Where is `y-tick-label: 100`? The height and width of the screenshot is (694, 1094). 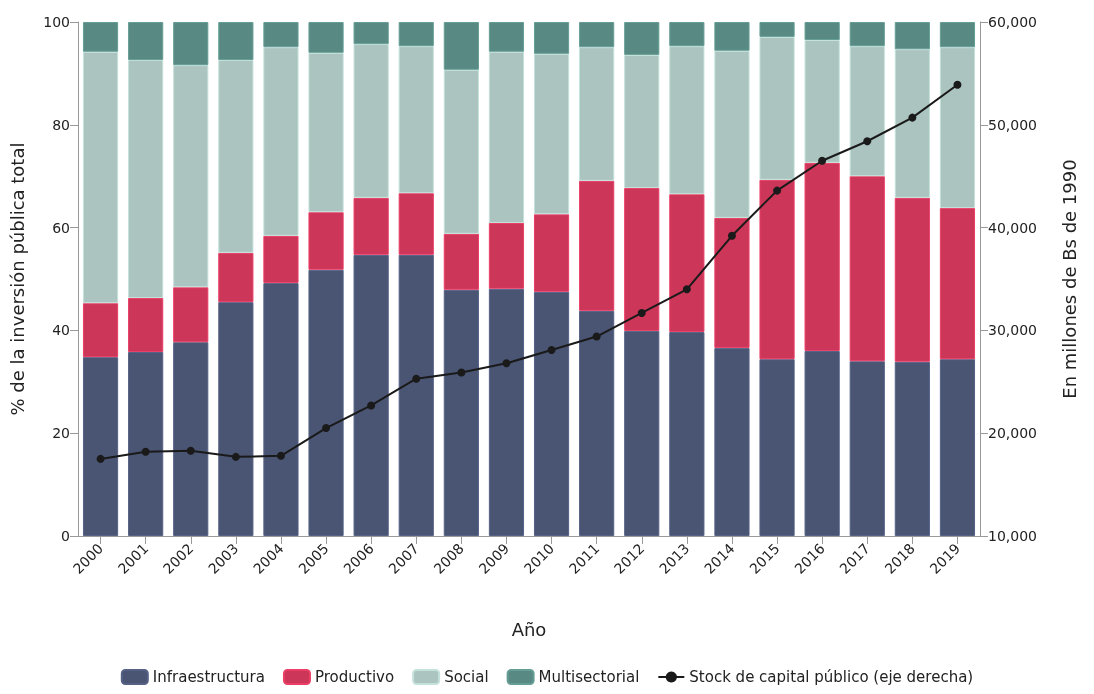 y-tick-label: 100 is located at coordinates (56, 22).